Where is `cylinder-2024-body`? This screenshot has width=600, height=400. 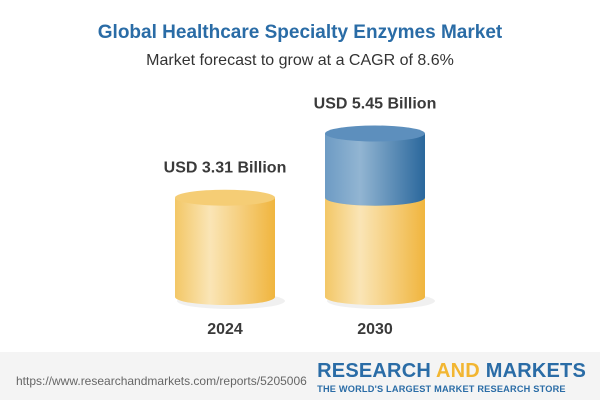 cylinder-2024-body is located at coordinates (225, 251).